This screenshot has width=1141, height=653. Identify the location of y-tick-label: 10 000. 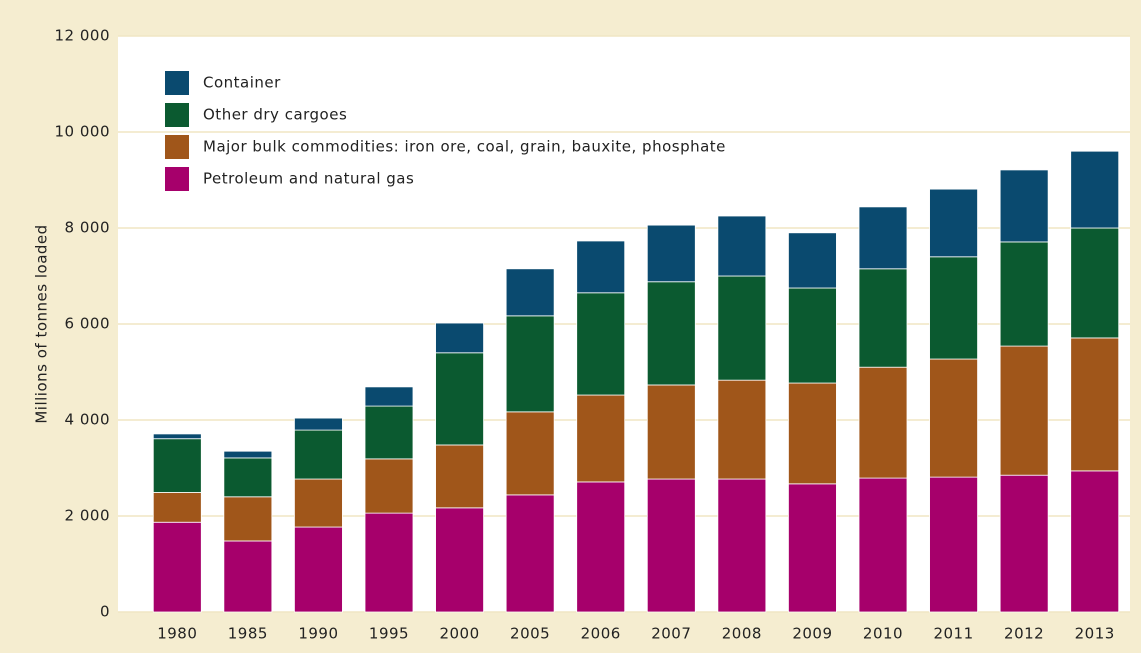
(83, 132).